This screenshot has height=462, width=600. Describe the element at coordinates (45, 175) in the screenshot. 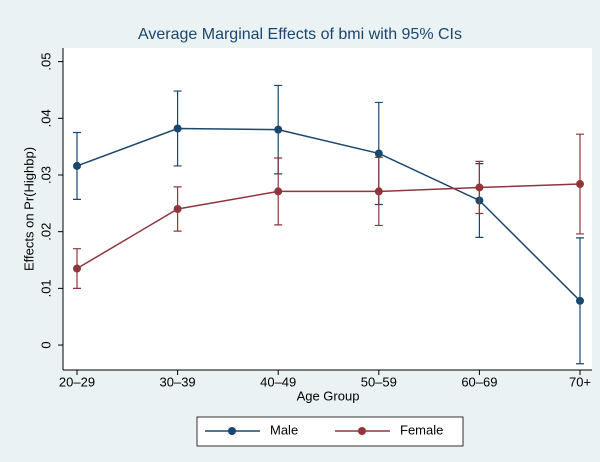

I see `y-tick-label: .03` at that location.